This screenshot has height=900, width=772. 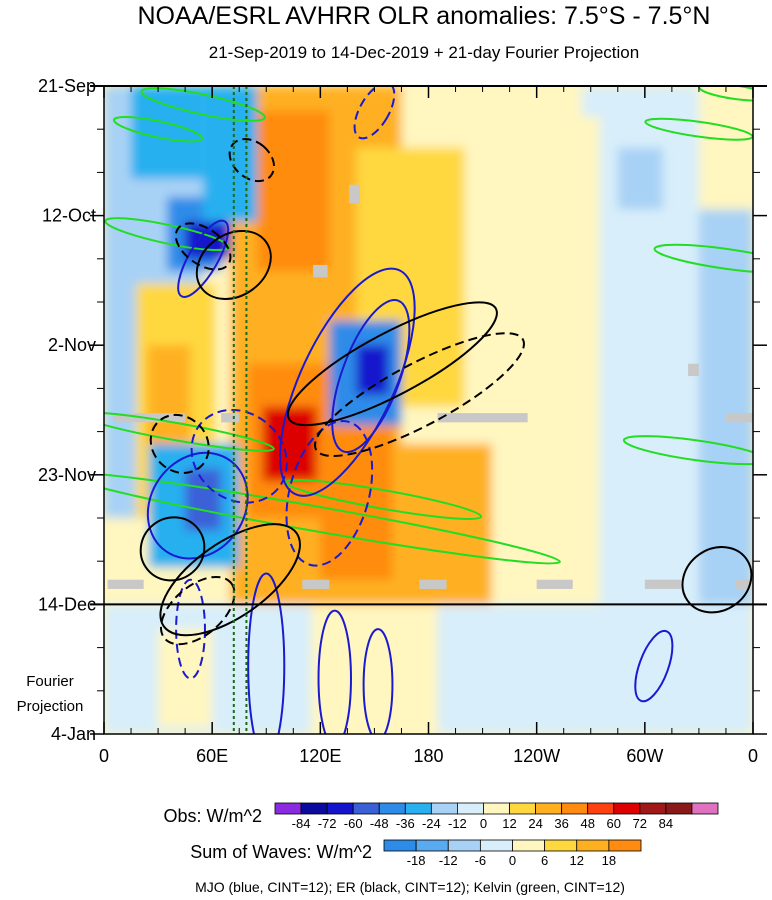 What do you see at coordinates (50, 681) in the screenshot?
I see `projection-label-line1: Fourier` at bounding box center [50, 681].